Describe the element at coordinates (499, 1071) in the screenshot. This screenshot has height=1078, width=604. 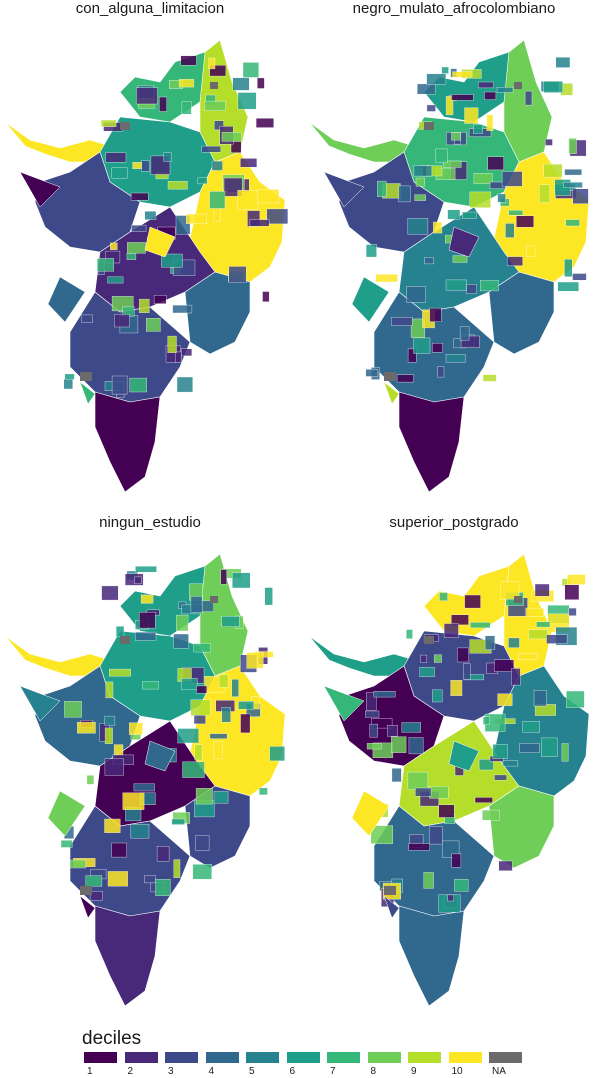
I see `legend-label-na: NA` at that location.